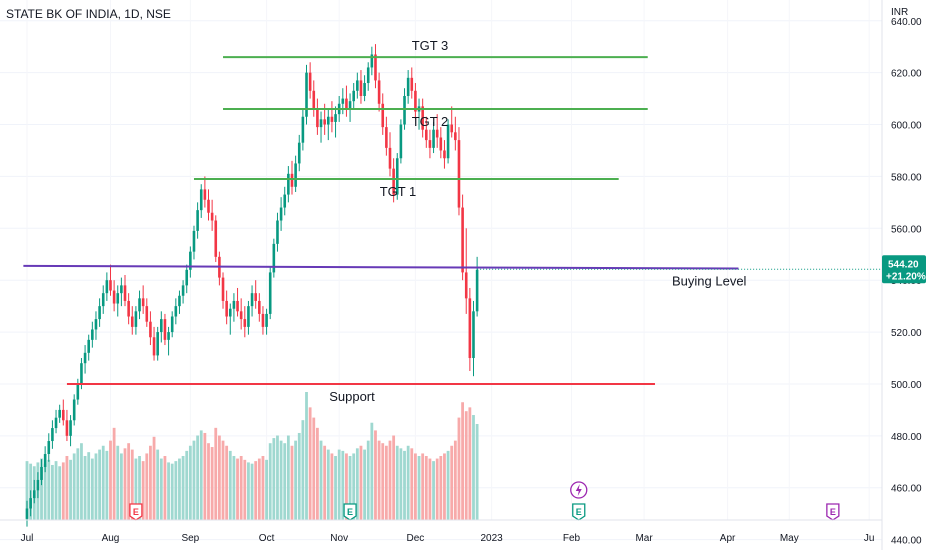 The width and height of the screenshot is (932, 550). What do you see at coordinates (416, 538) in the screenshot?
I see `x-tick-label: Dec` at bounding box center [416, 538].